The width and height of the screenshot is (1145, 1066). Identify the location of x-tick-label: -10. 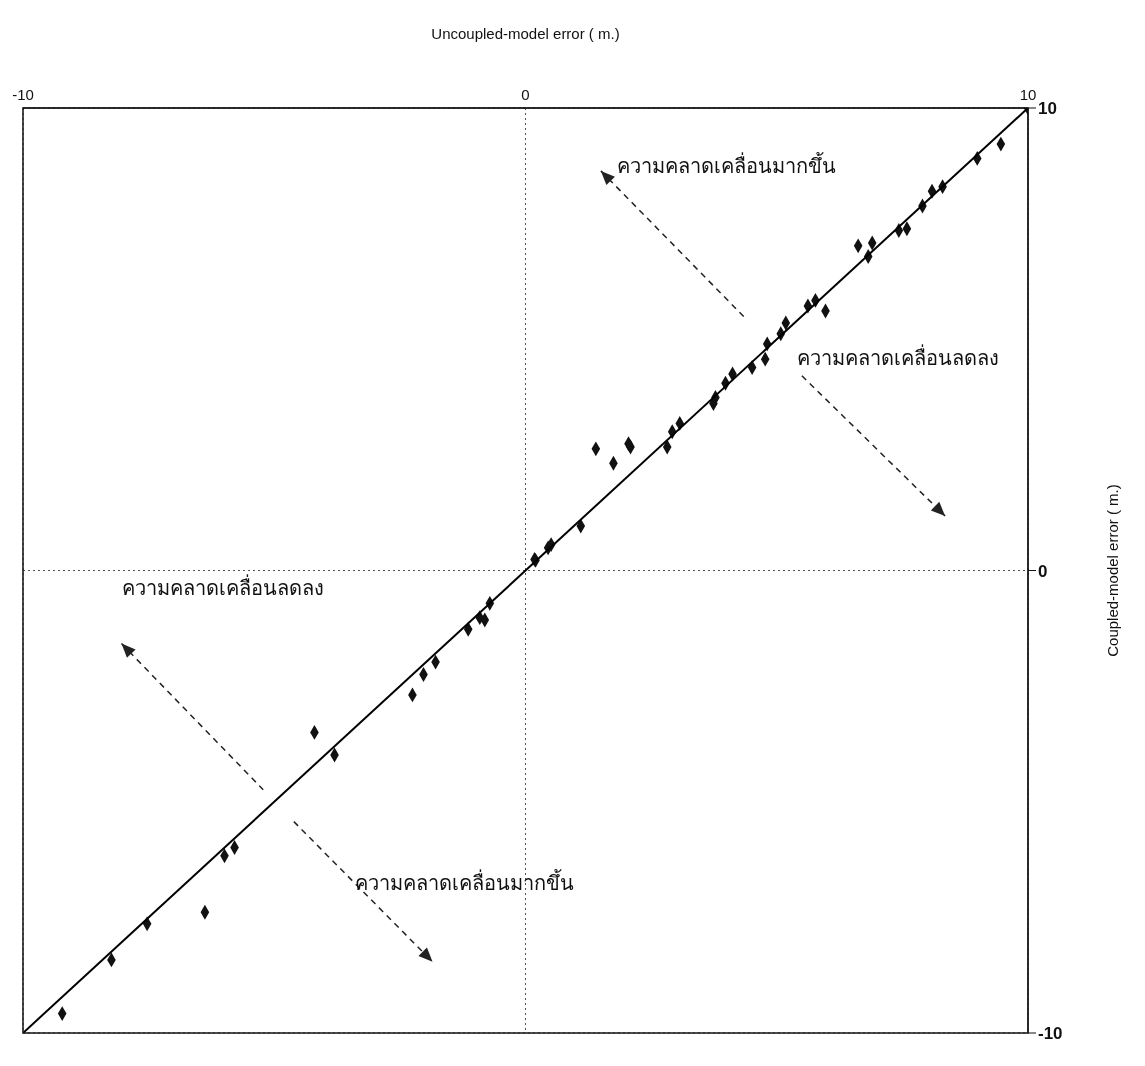
(23, 94).